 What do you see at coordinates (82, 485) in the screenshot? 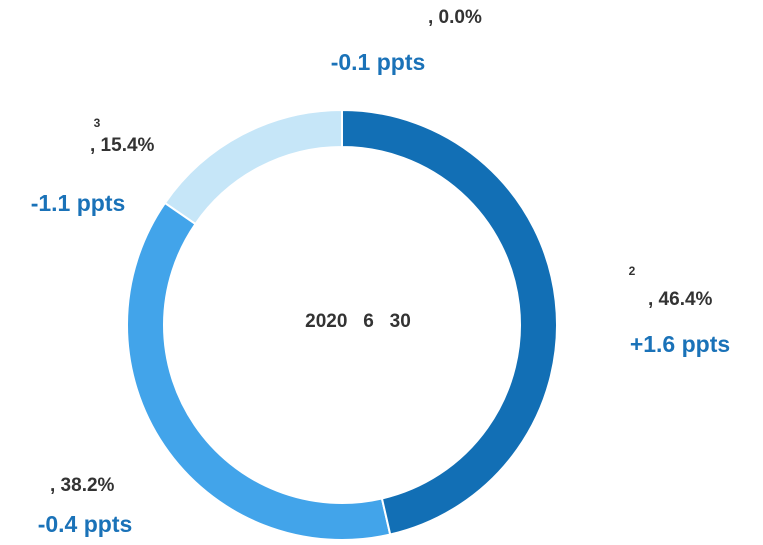
I see `value-label: , 38.2%` at bounding box center [82, 485].